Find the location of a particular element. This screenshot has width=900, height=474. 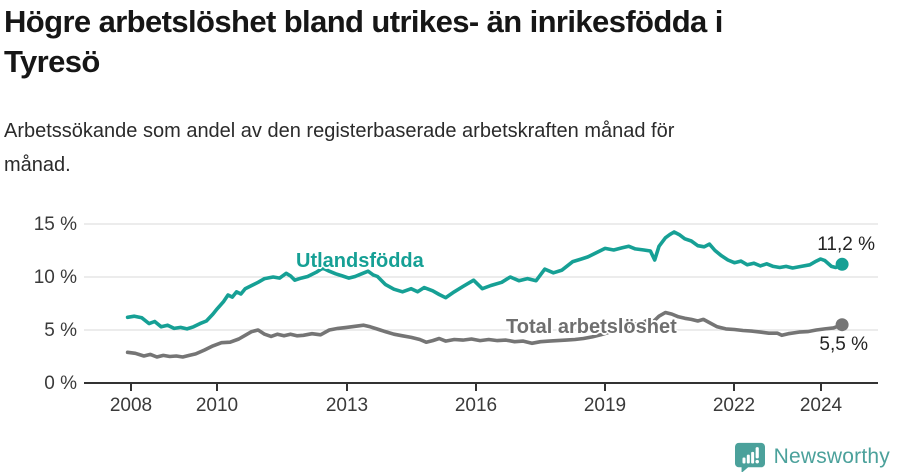

x-tick-label-2016: 2016 is located at coordinates (476, 405).